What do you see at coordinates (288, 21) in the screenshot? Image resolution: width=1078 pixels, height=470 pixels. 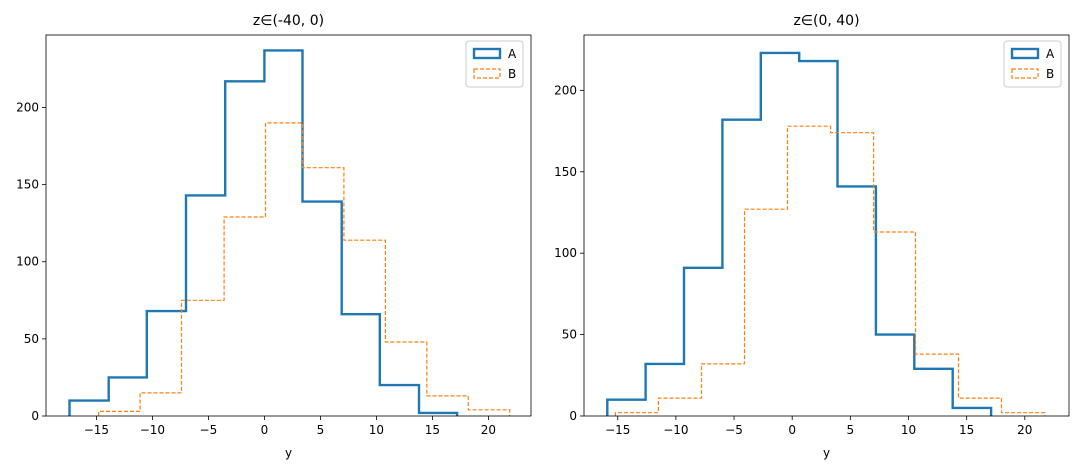 I see `plot-title: z∈(-40, 0)` at bounding box center [288, 21].